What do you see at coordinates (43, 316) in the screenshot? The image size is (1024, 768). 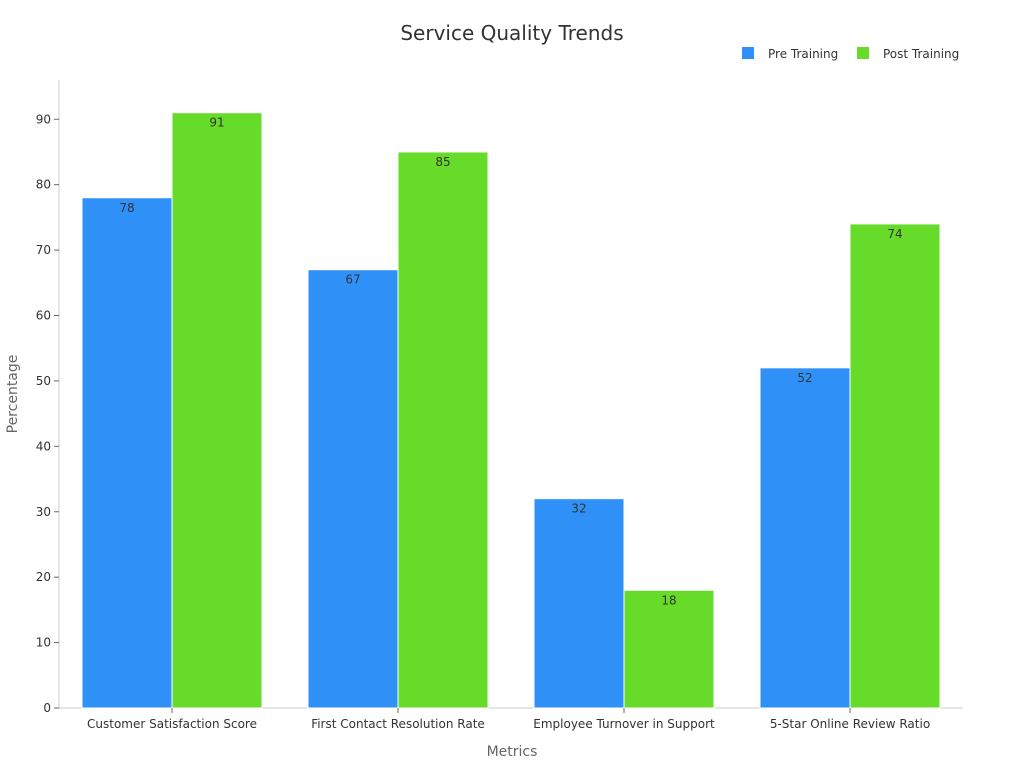 I see `y-tick-label: 60` at bounding box center [43, 316].